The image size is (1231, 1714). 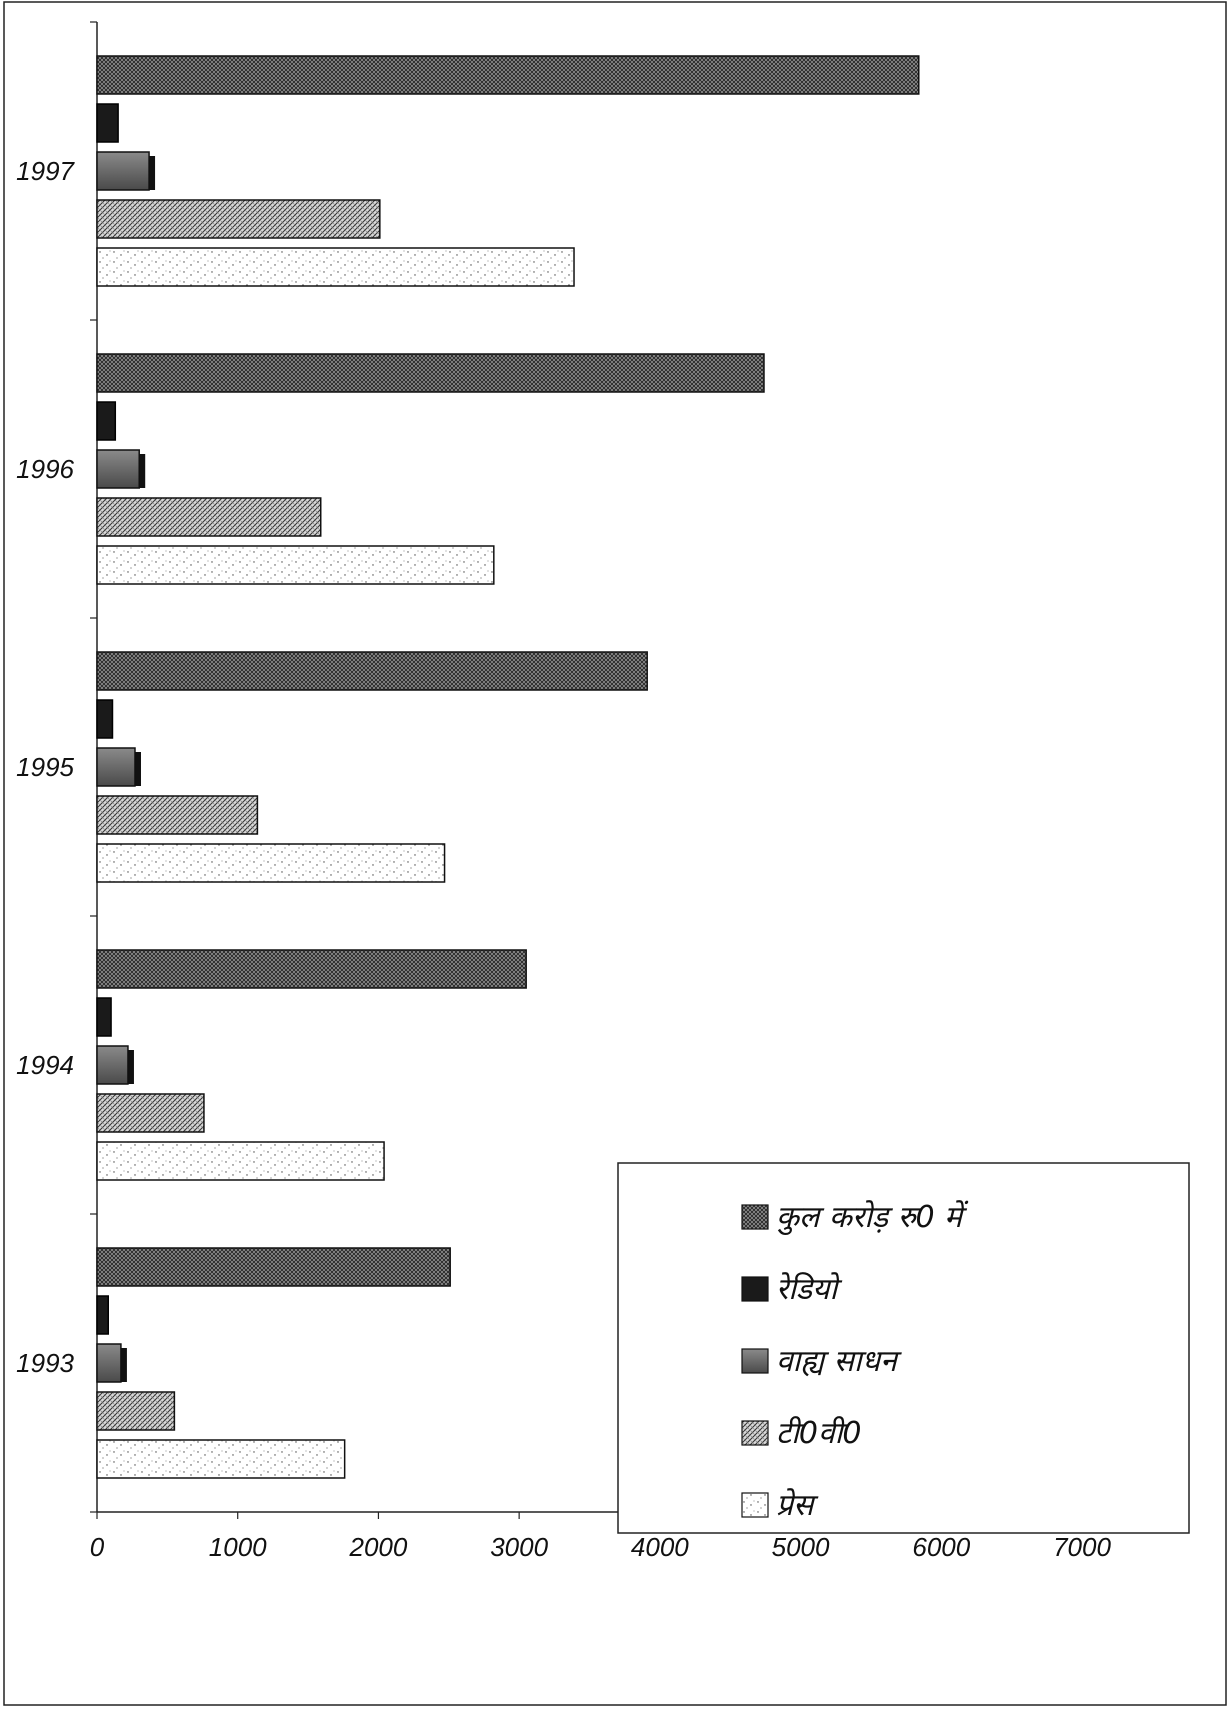 I want to click on x-tick-label: 1000, so click(x=238, y=1547).